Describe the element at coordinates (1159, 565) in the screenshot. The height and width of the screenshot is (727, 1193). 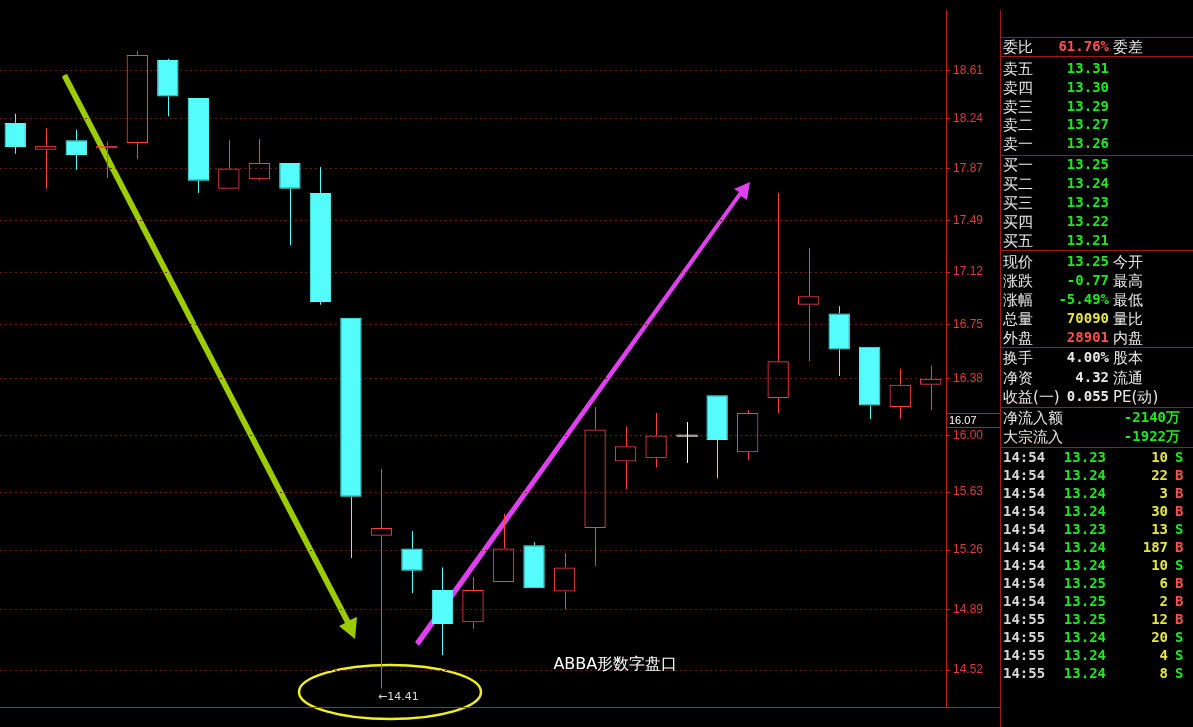
I see `text: 10` at that location.